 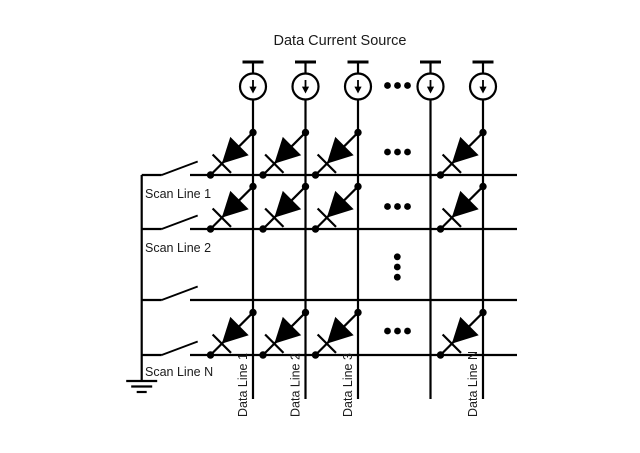 What do you see at coordinates (178, 194) in the screenshot?
I see `scan-line-1-label: Scan Line 1` at bounding box center [178, 194].